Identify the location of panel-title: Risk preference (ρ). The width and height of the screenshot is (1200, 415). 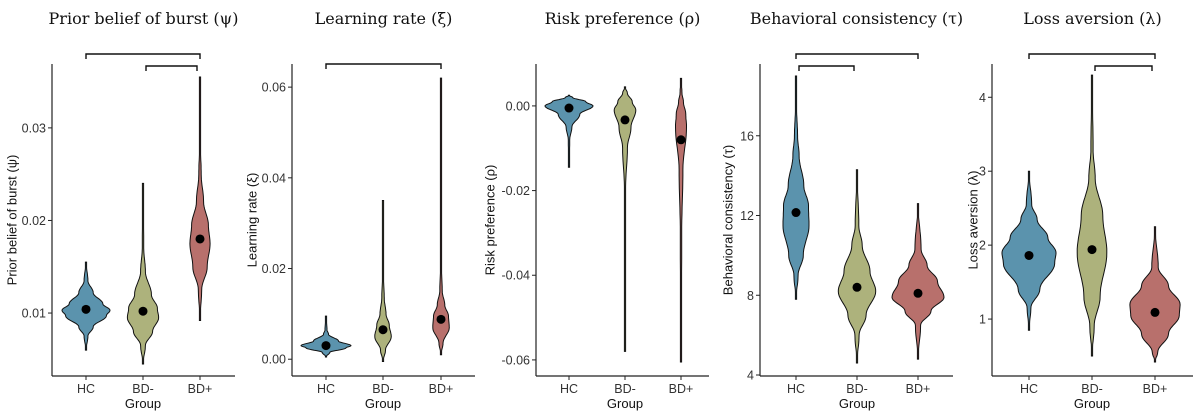
(623, 18).